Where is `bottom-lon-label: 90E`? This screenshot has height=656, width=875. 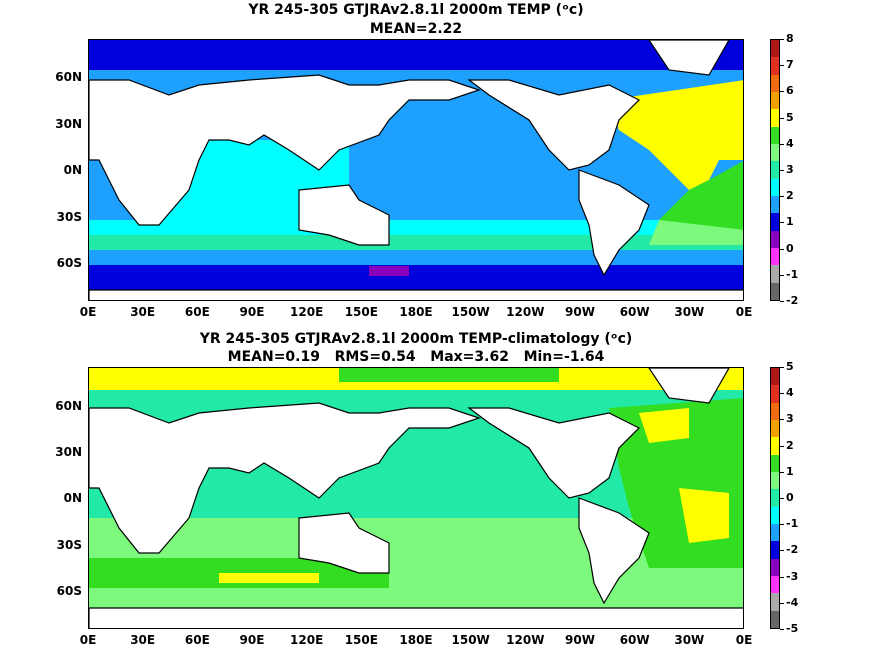 bottom-lon-label: 90E is located at coordinates (252, 640).